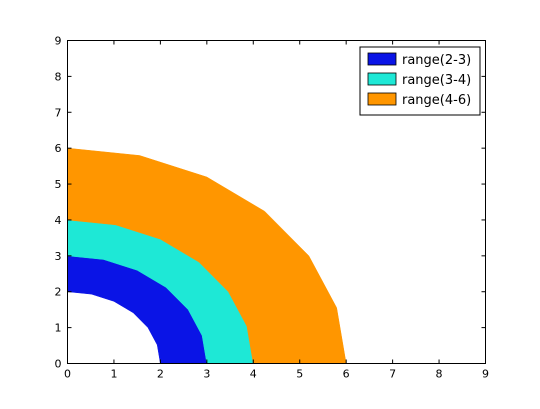 This screenshot has height=409, width=540. I want to click on x-tick-label: 0, so click(67, 374).